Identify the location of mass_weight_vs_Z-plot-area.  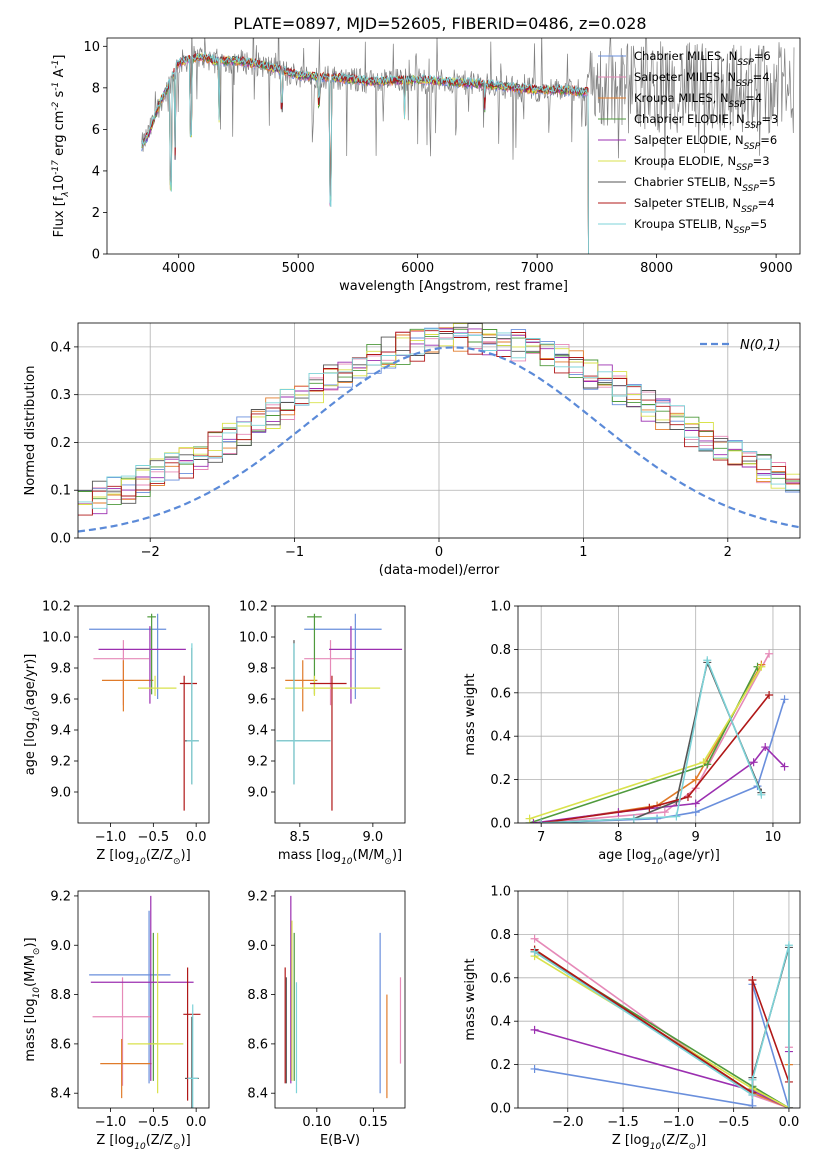
(661, 1021).